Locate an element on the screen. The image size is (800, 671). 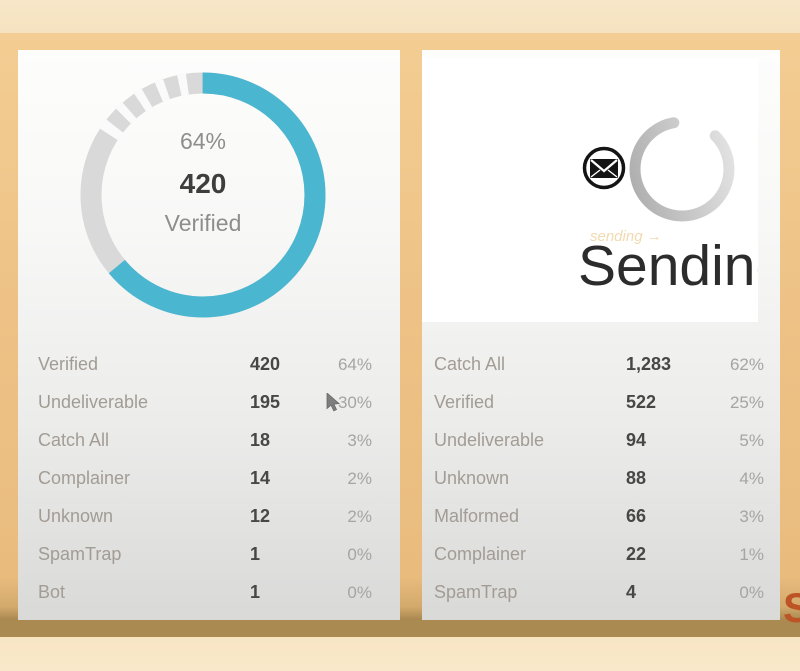
table-row: Bot 1 0% is located at coordinates (209, 592).